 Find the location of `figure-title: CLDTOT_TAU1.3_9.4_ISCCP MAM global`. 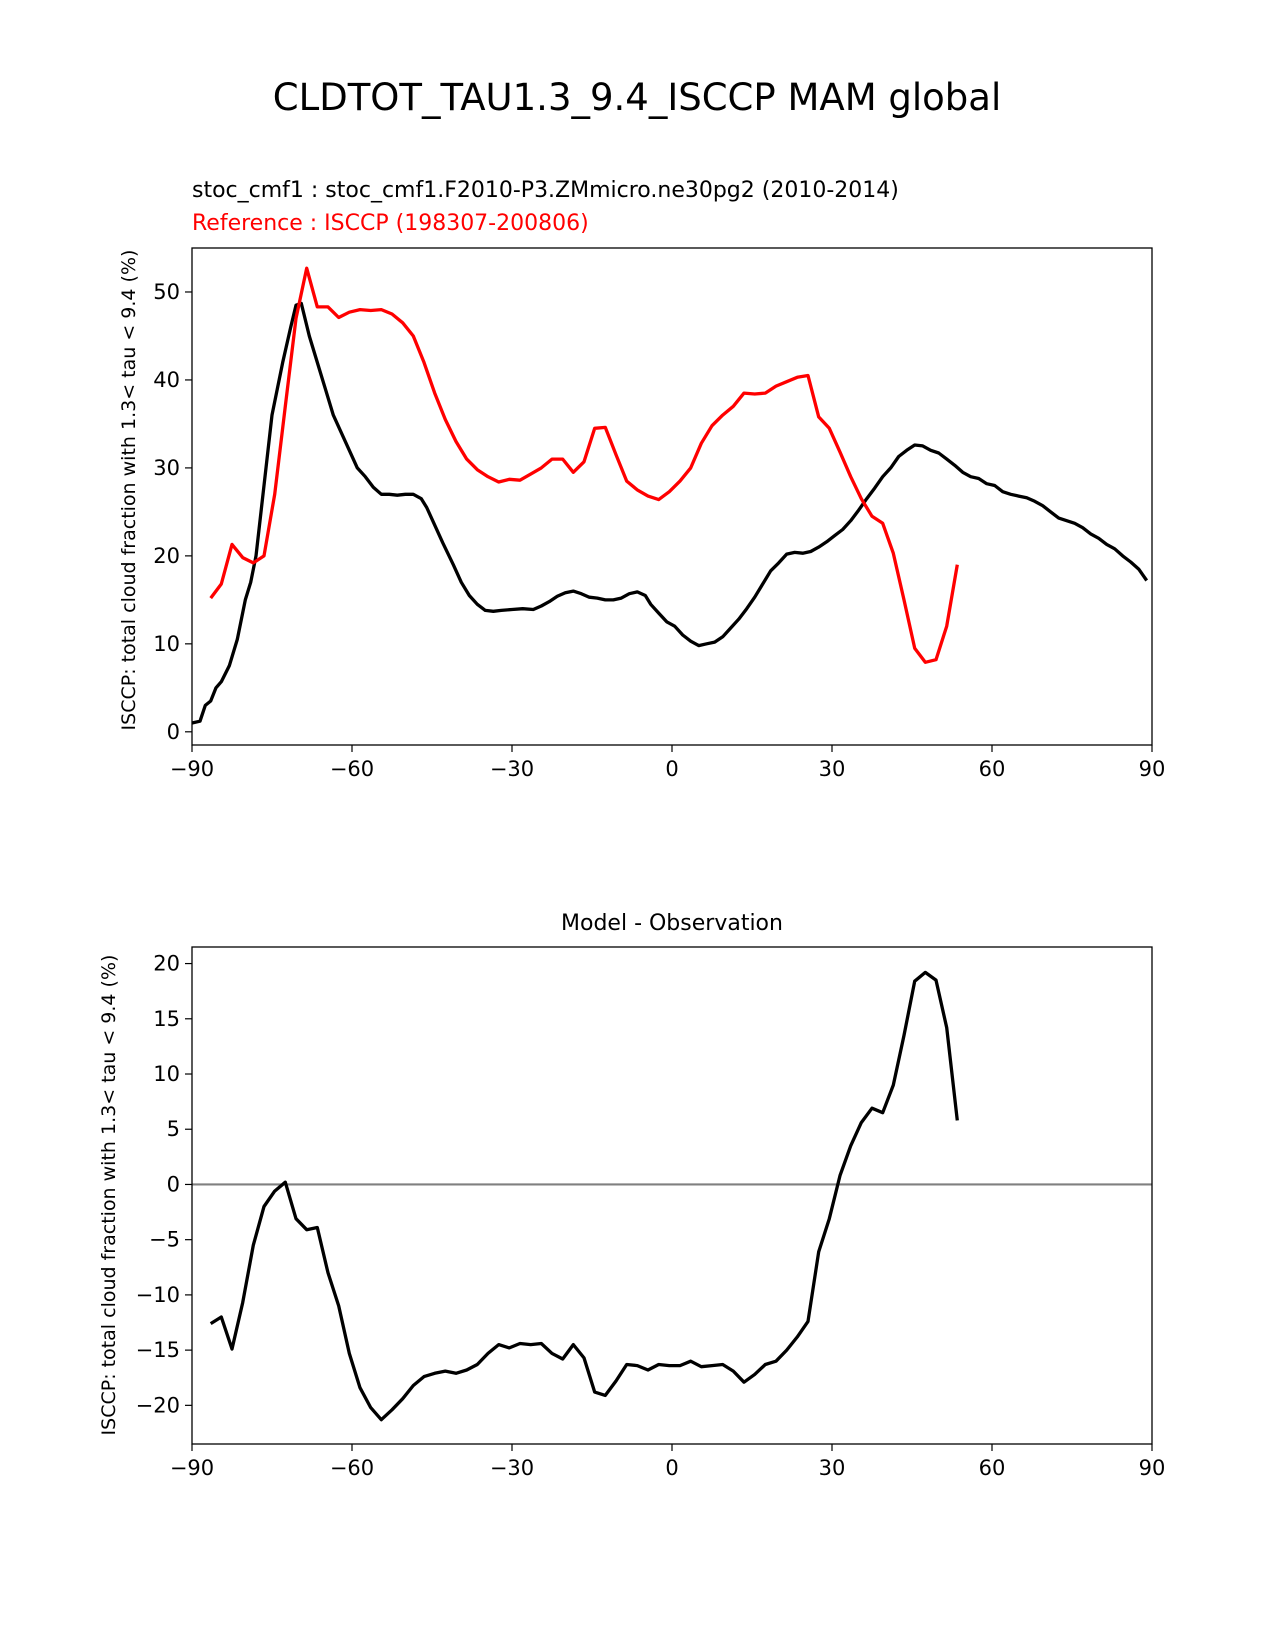

figure-title: CLDTOT_TAU1.3_9.4_ISCCP MAM global is located at coordinates (637, 97).